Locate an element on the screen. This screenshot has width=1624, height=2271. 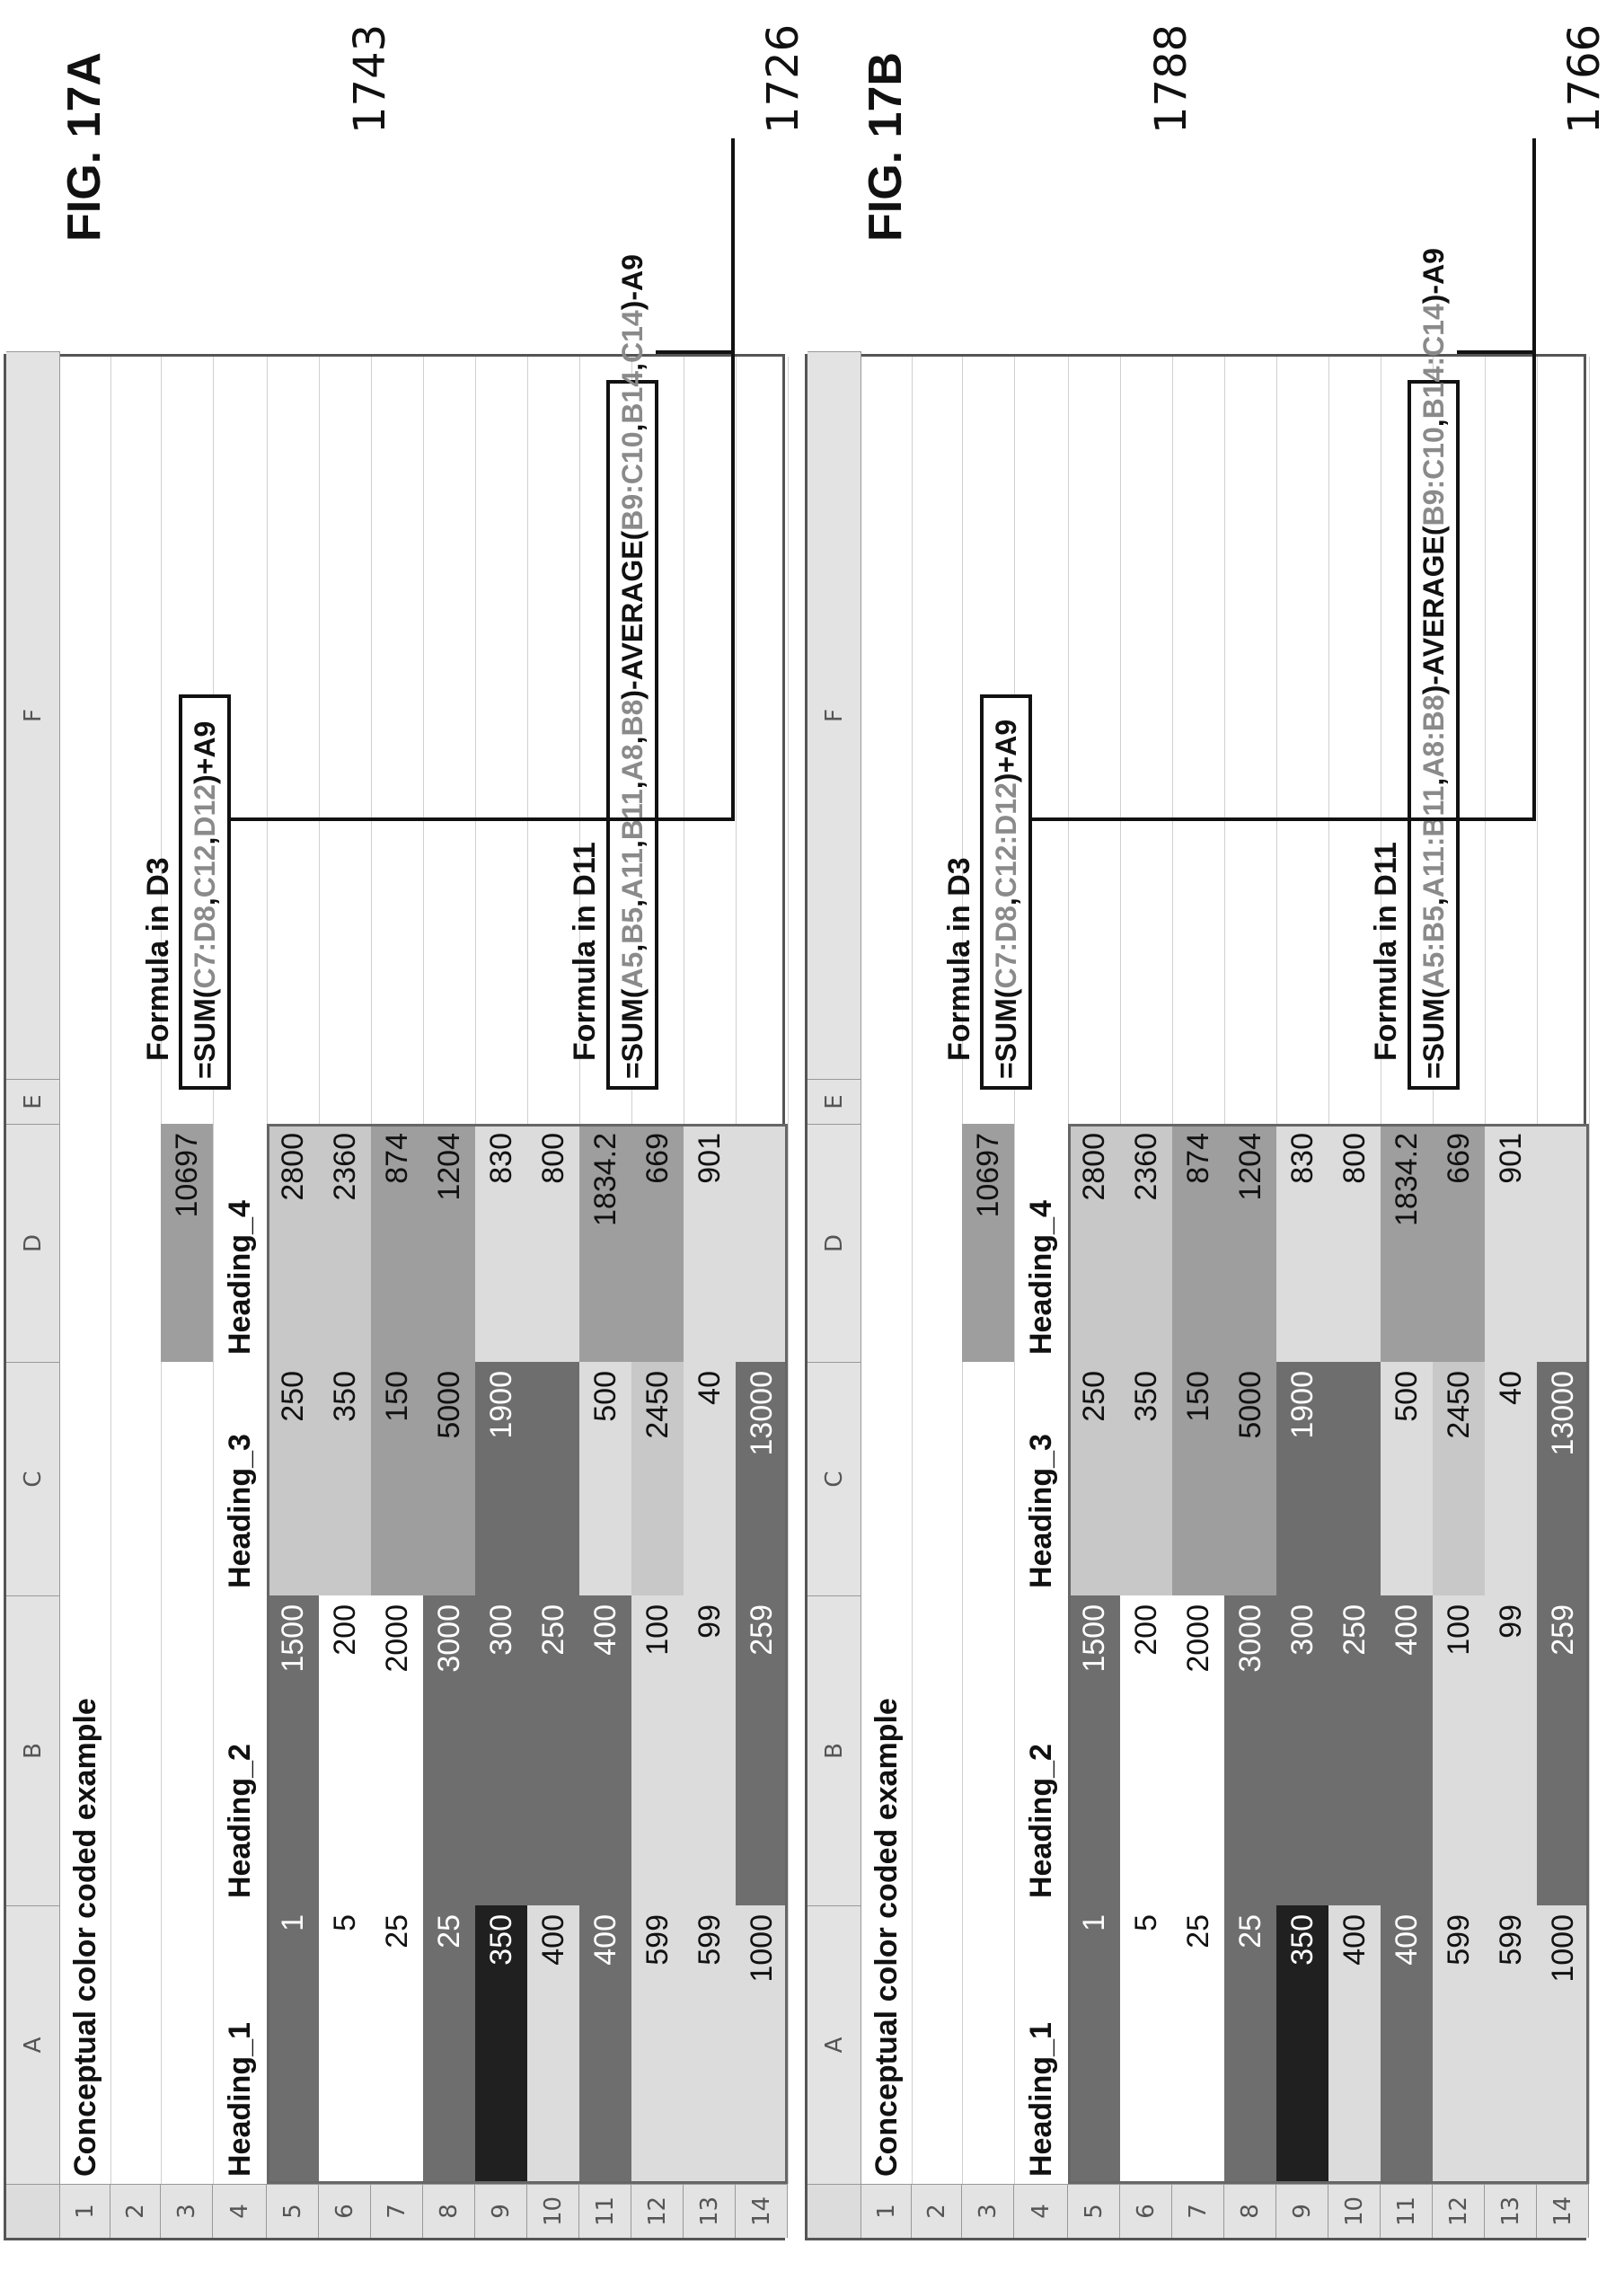
row-header-4: 4 is located at coordinates (240, 2211).